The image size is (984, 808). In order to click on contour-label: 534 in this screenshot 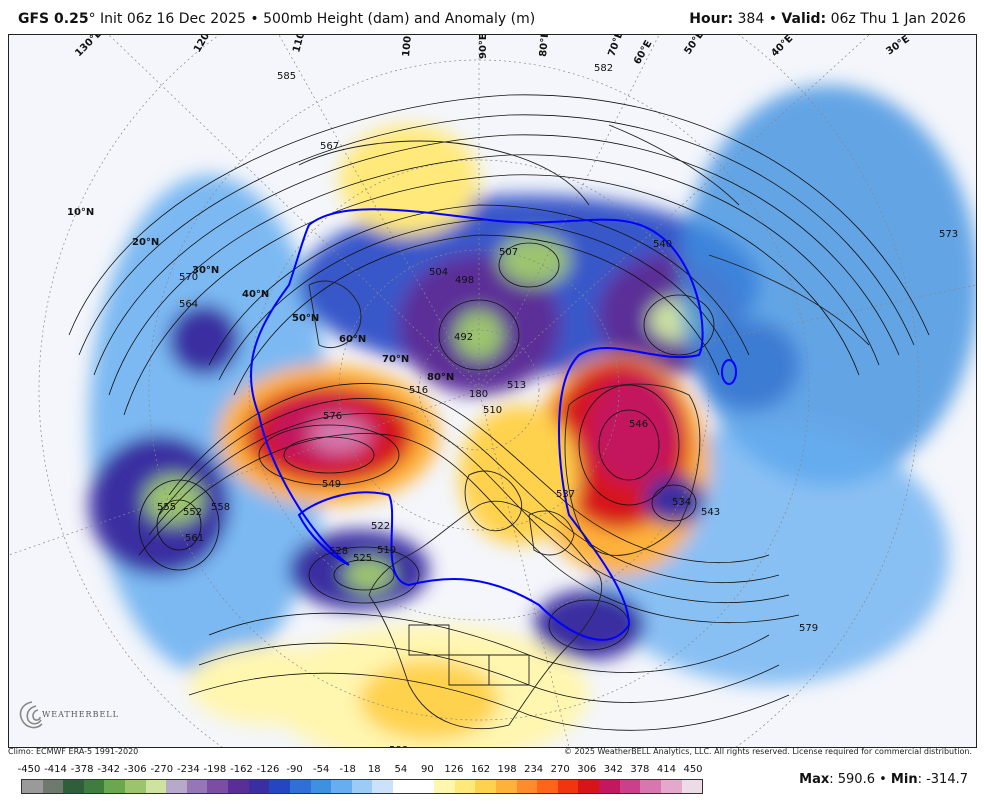, I will do `click(681, 502)`.